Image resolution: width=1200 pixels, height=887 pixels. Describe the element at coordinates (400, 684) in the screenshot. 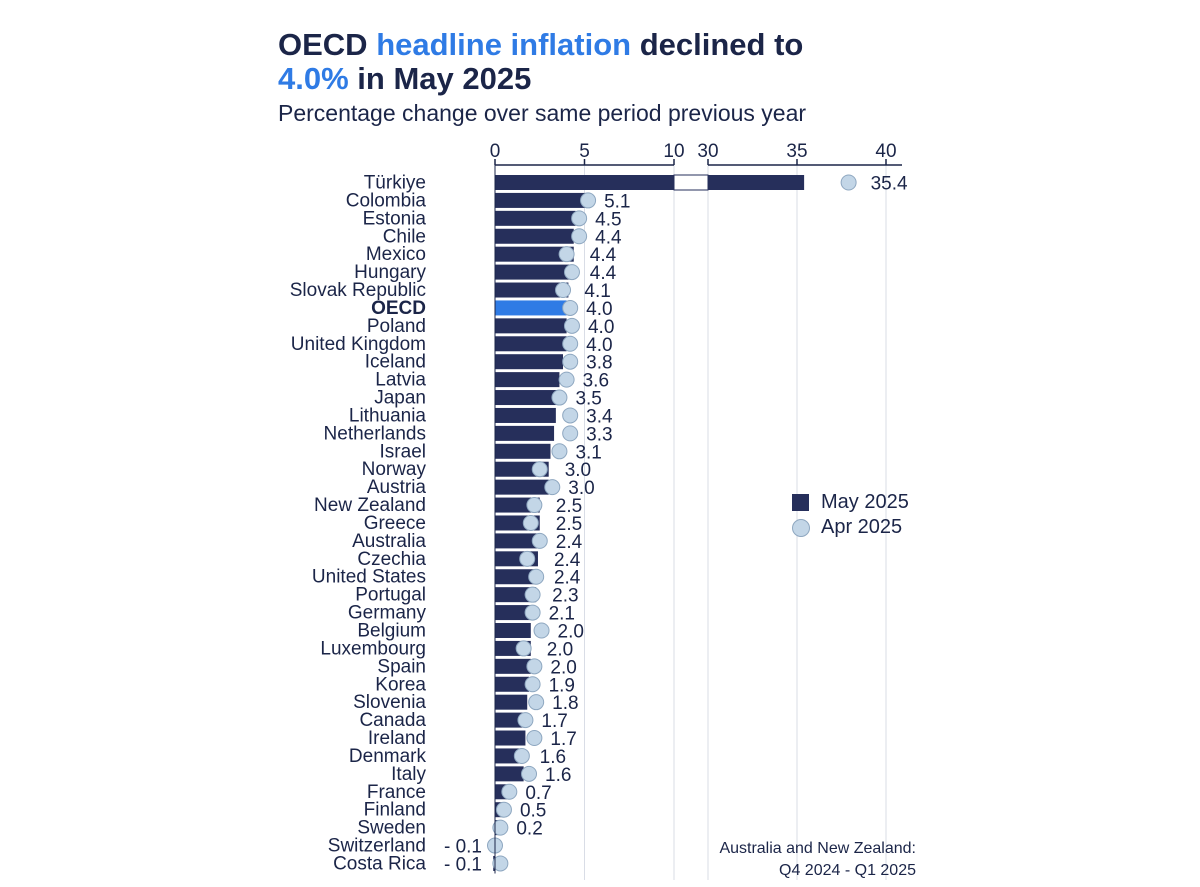

I see `category-label: Korea` at that location.